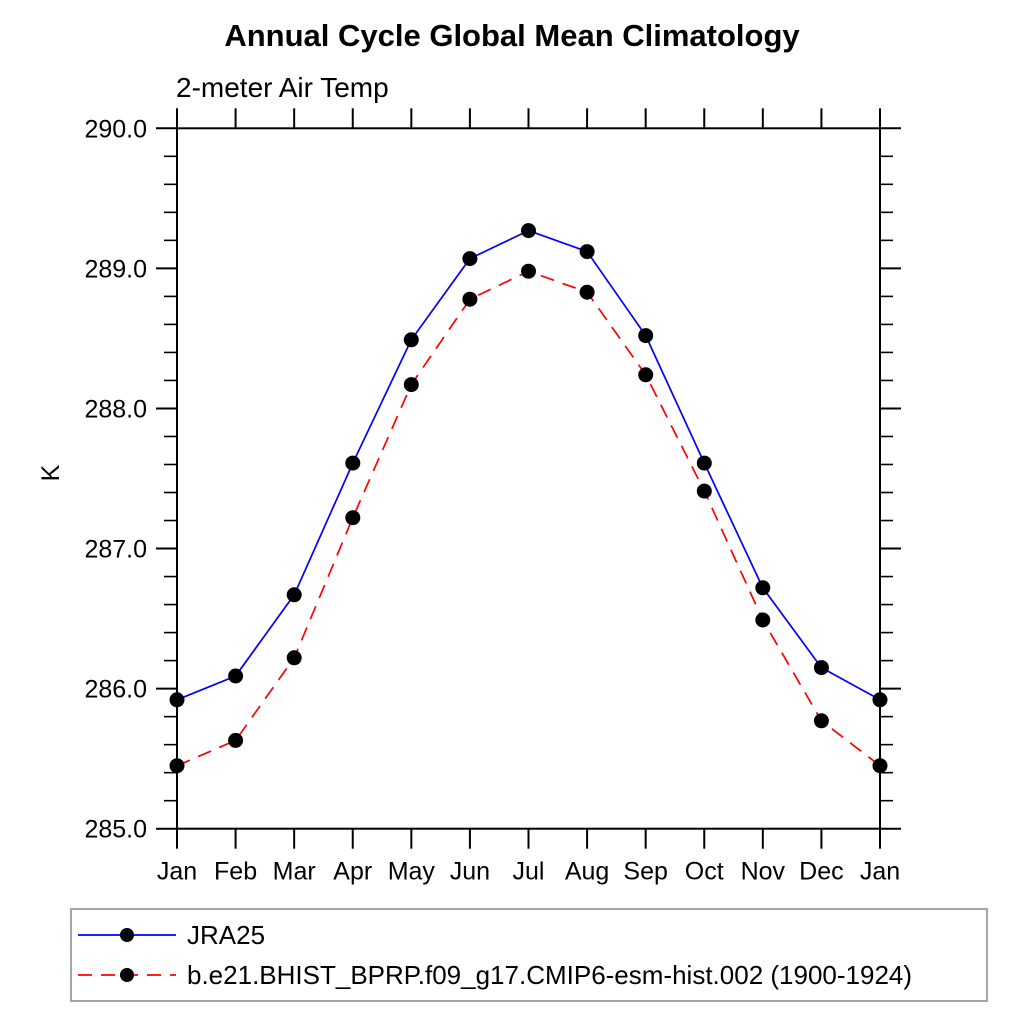 Image resolution: width=1024 pixels, height=1024 pixels. I want to click on x-tick-label: Sep, so click(645, 872).